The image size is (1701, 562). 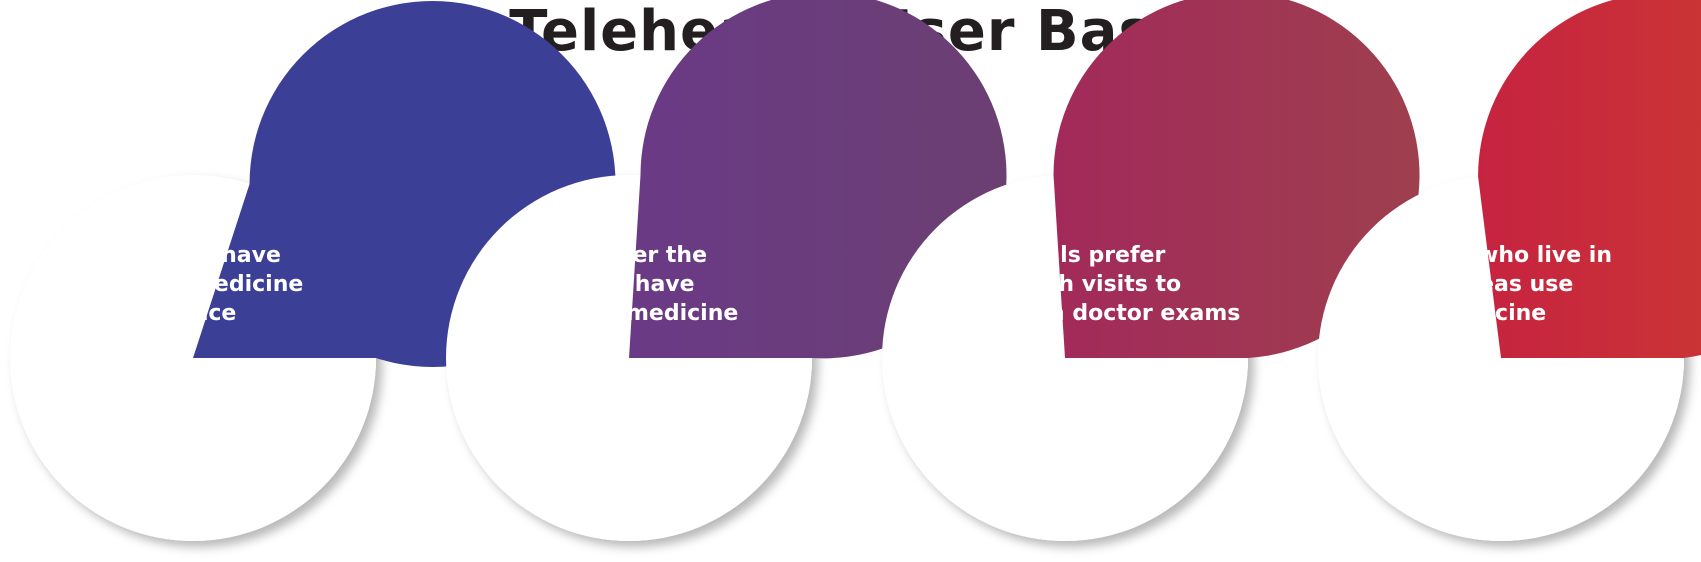 I want to click on pie-description-line: telemedicine, so click(x=1466, y=313).